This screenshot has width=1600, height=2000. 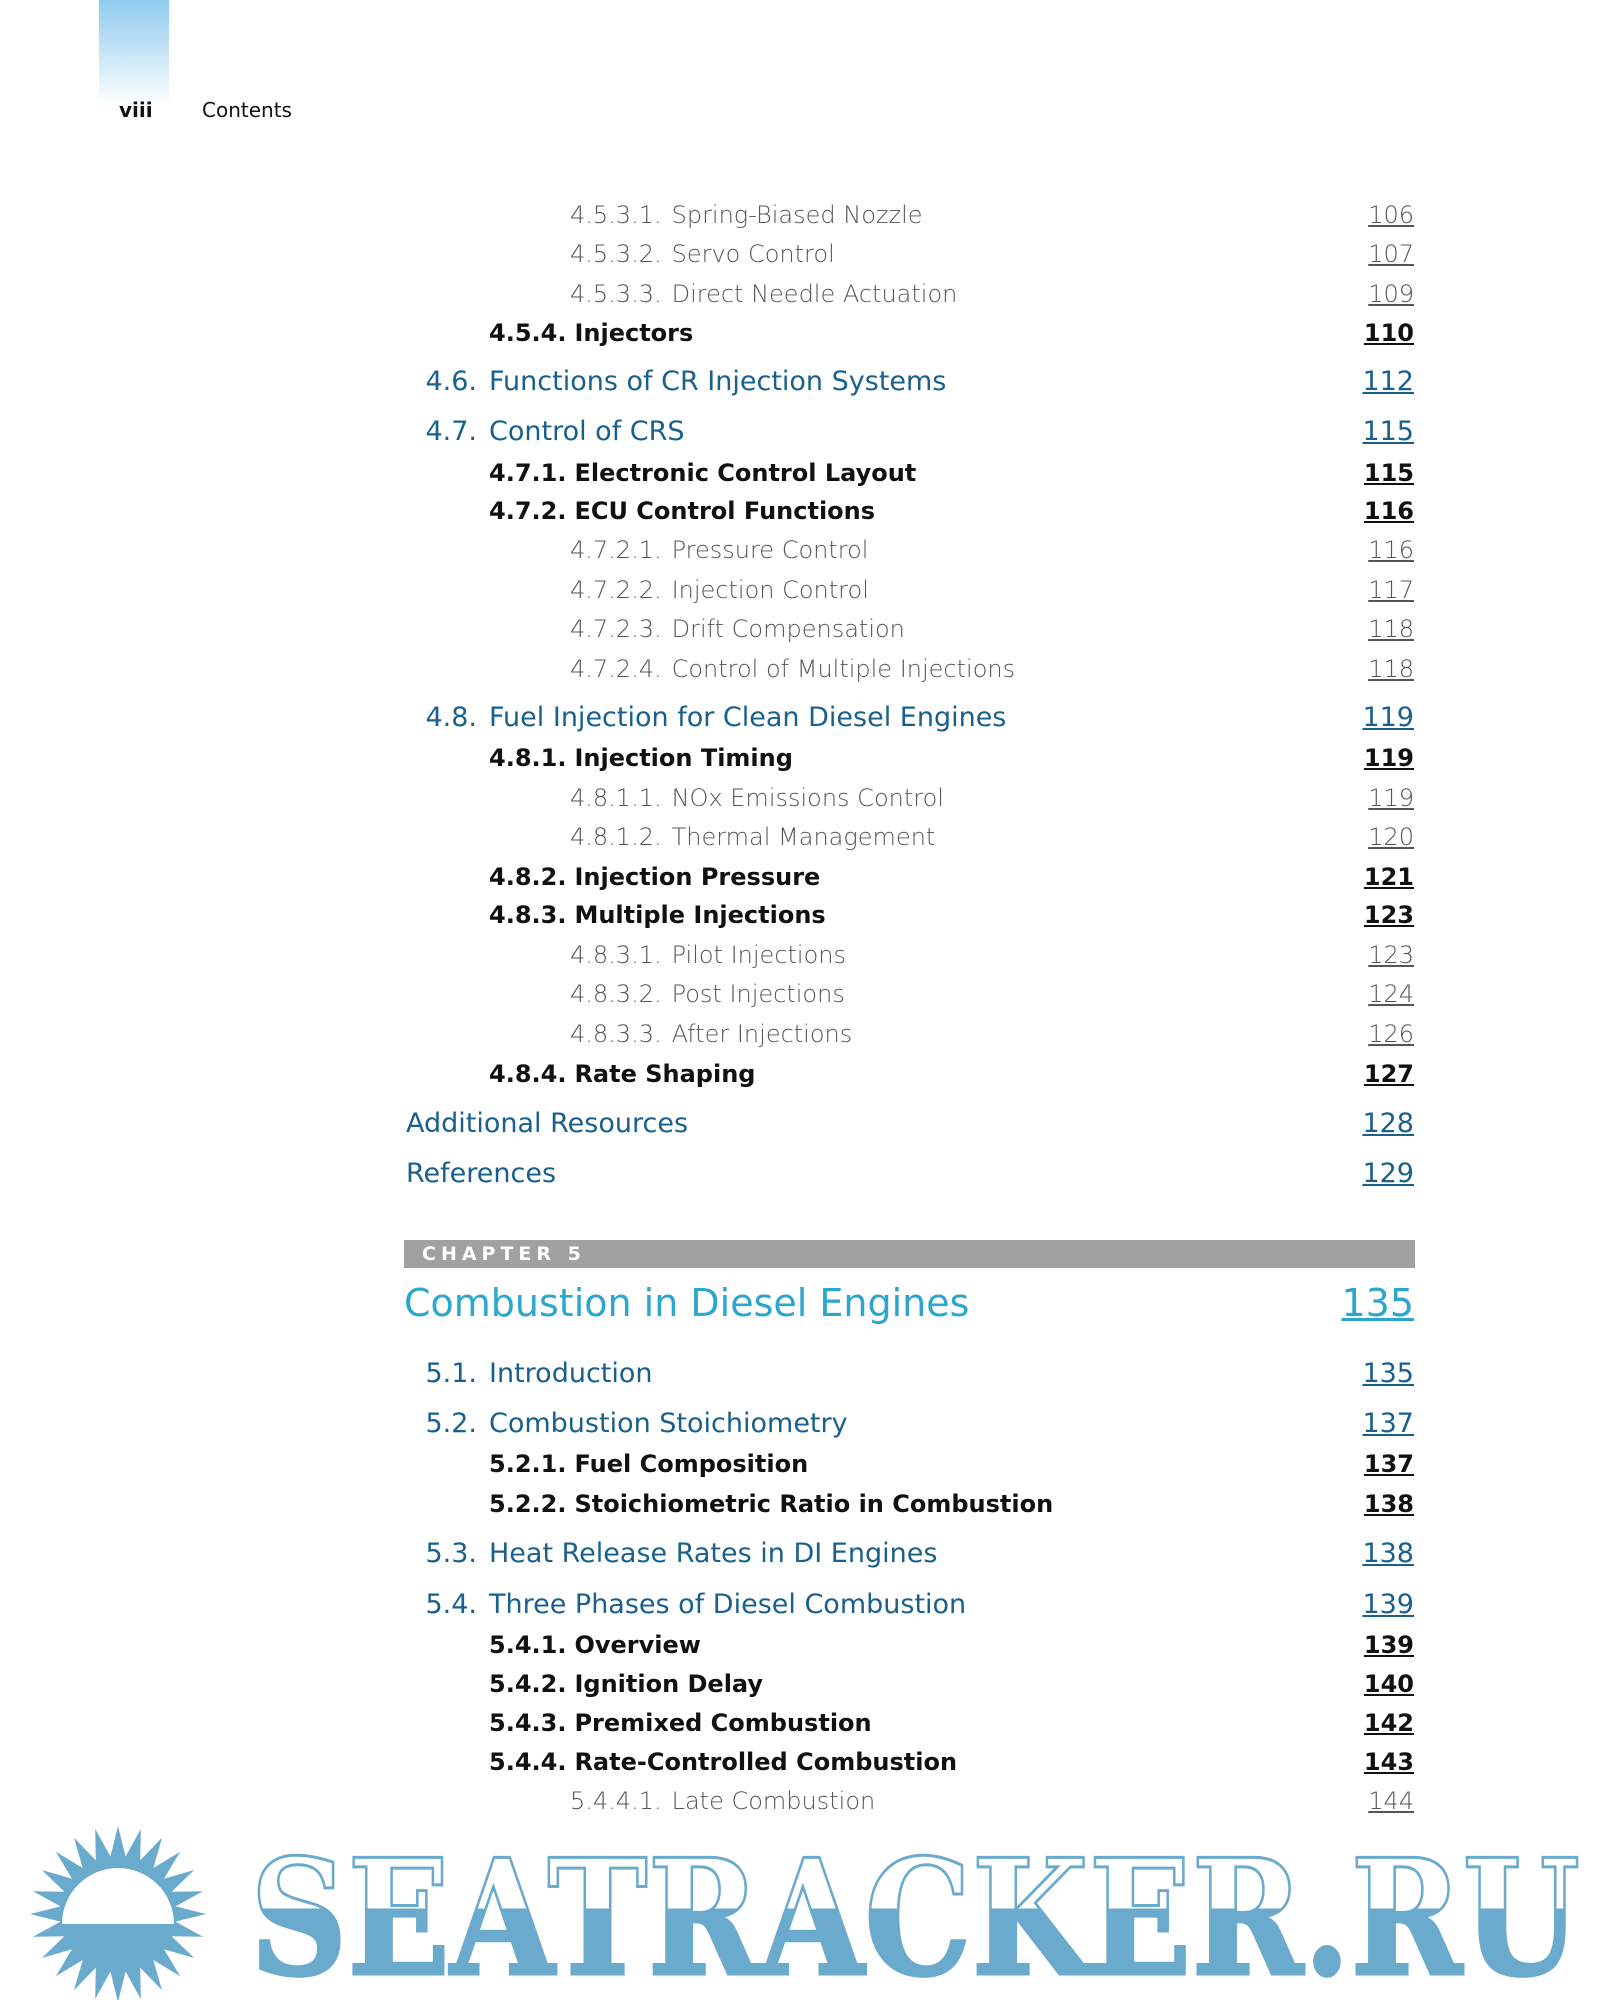 What do you see at coordinates (788, 629) in the screenshot?
I see `entry-title: Drift Compensation` at bounding box center [788, 629].